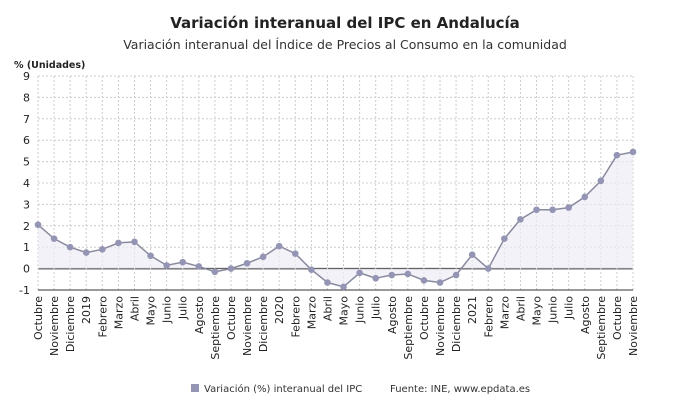  I want to click on y-tick-label: 9, so click(26, 76).